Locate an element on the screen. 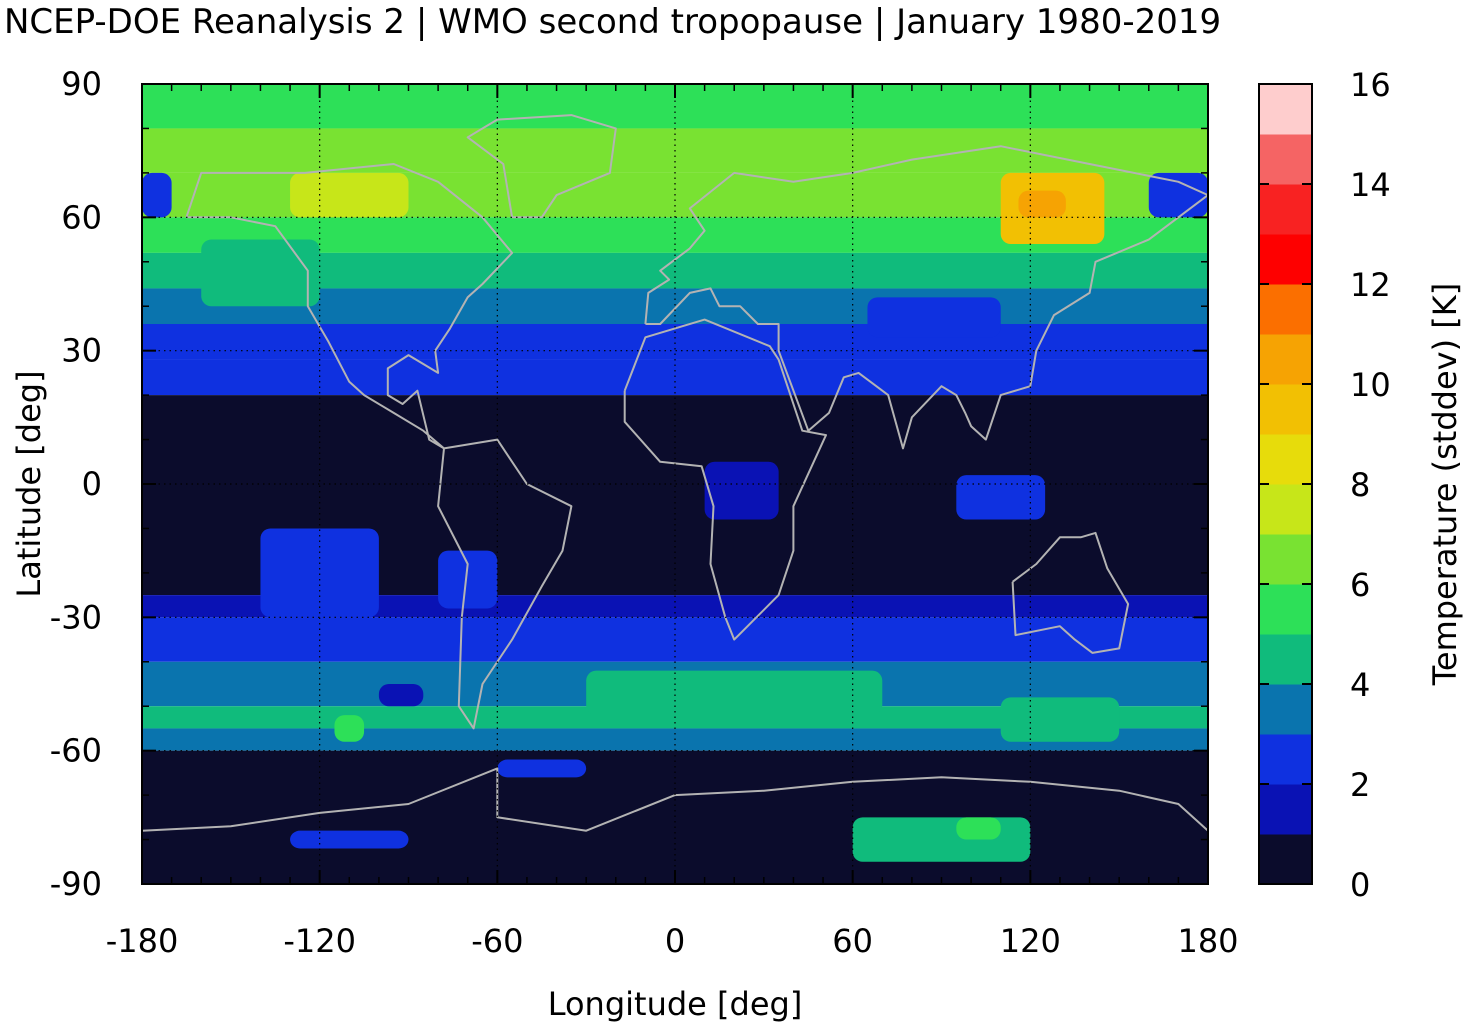 The height and width of the screenshot is (1029, 1470). x-tick-label: -60 is located at coordinates (497, 941).